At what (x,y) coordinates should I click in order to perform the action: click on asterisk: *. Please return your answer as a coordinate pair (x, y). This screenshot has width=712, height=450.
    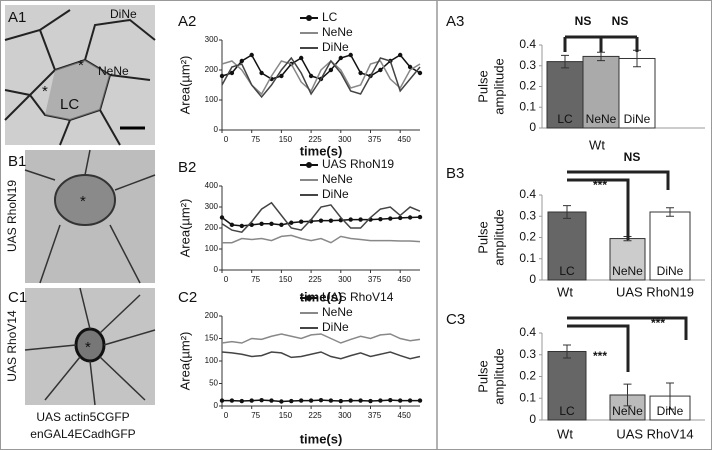
    Looking at the image, I should click on (83, 201).